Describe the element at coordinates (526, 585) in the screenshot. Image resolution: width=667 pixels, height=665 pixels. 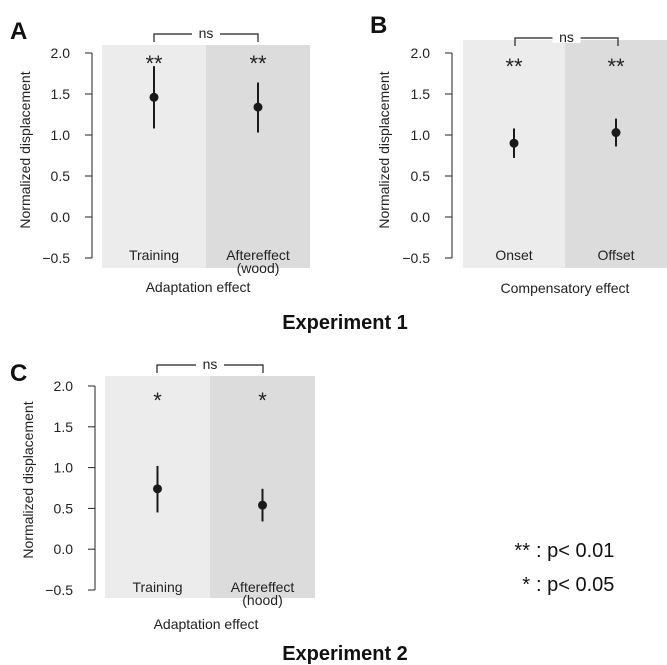
I see `legend-symbol-single-star: *` at that location.